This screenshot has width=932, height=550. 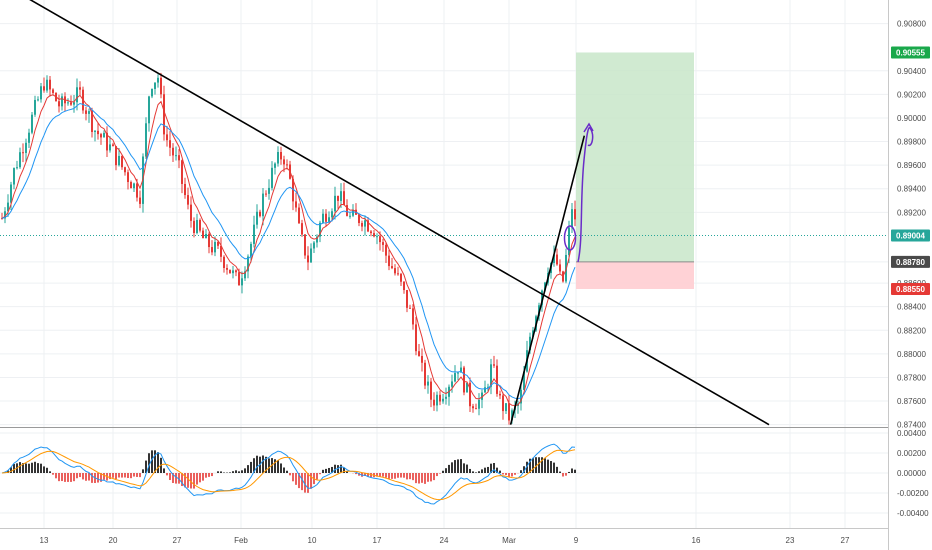 I want to click on x-tick-label: 20, so click(x=113, y=540).